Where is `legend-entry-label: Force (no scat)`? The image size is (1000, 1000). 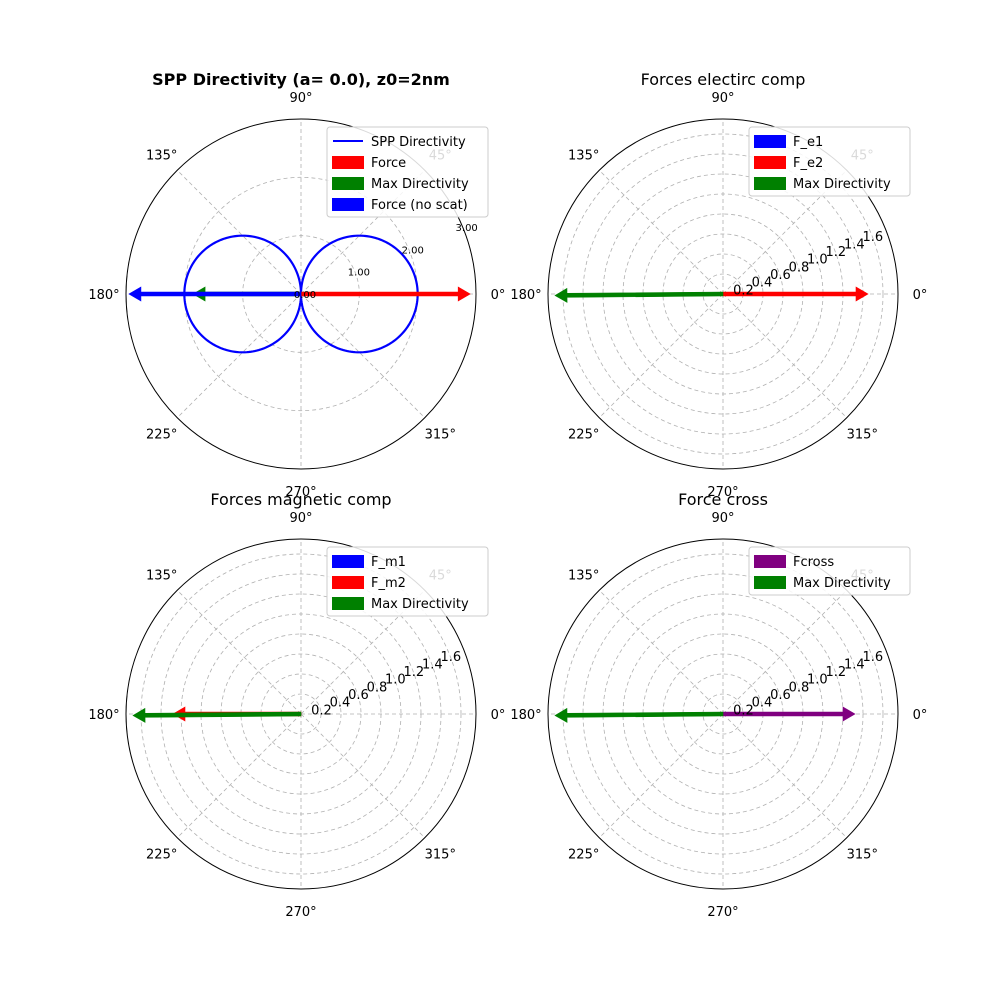 legend-entry-label: Force (no scat) is located at coordinates (419, 205).